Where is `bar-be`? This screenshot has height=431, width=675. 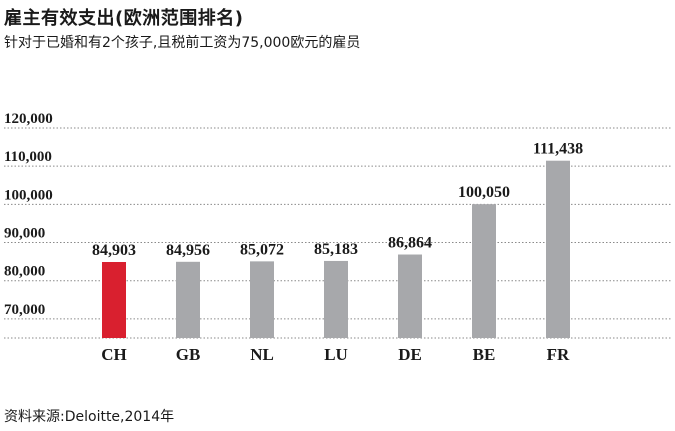 bar-be is located at coordinates (484, 271).